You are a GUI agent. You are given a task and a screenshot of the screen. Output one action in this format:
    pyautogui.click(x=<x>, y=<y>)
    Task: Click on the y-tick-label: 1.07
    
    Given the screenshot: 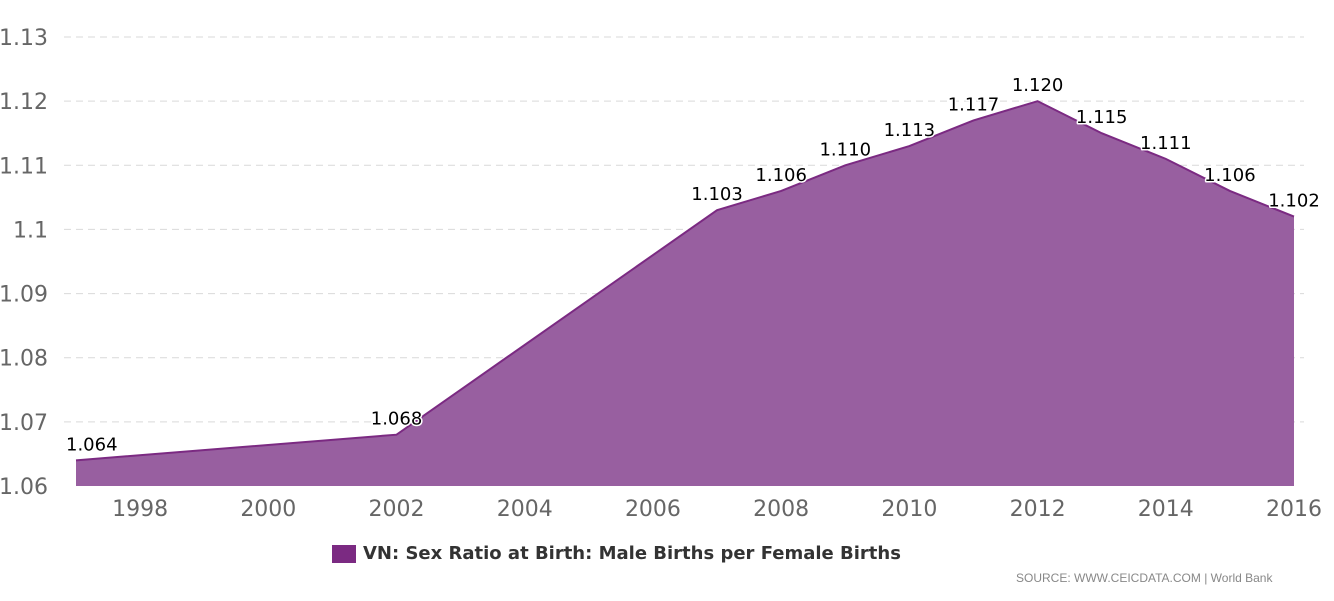 What is the action you would take?
    pyautogui.click(x=24, y=423)
    